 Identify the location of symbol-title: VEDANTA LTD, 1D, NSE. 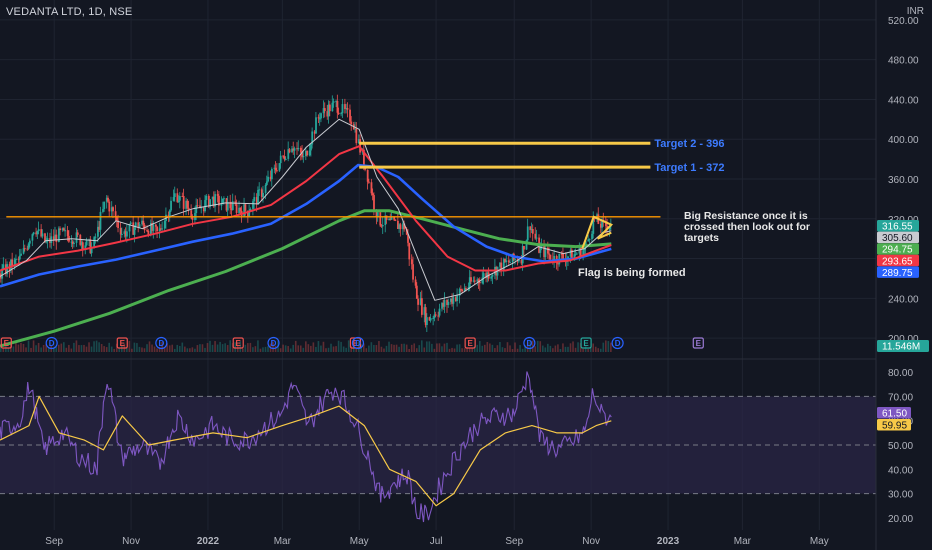
(69, 12).